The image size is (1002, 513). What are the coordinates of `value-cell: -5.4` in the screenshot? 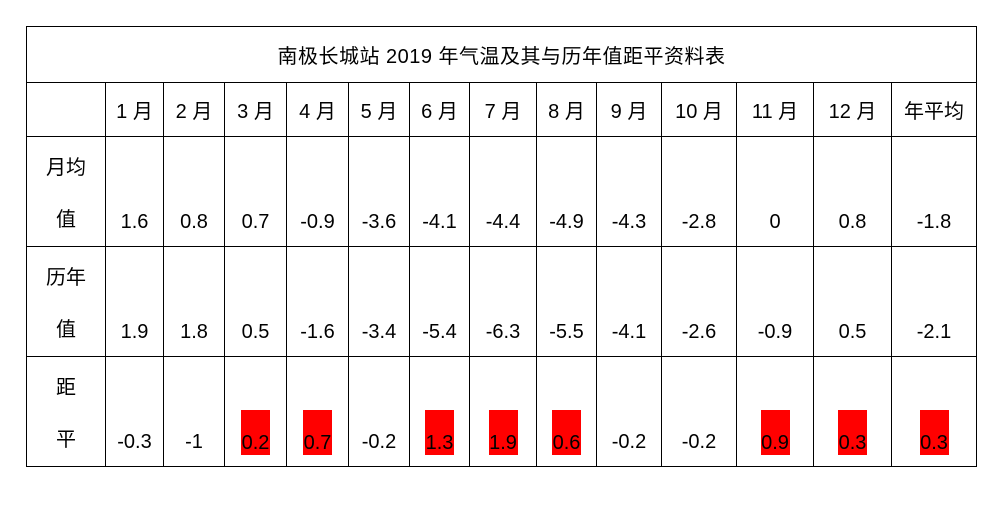 It's located at (439, 301).